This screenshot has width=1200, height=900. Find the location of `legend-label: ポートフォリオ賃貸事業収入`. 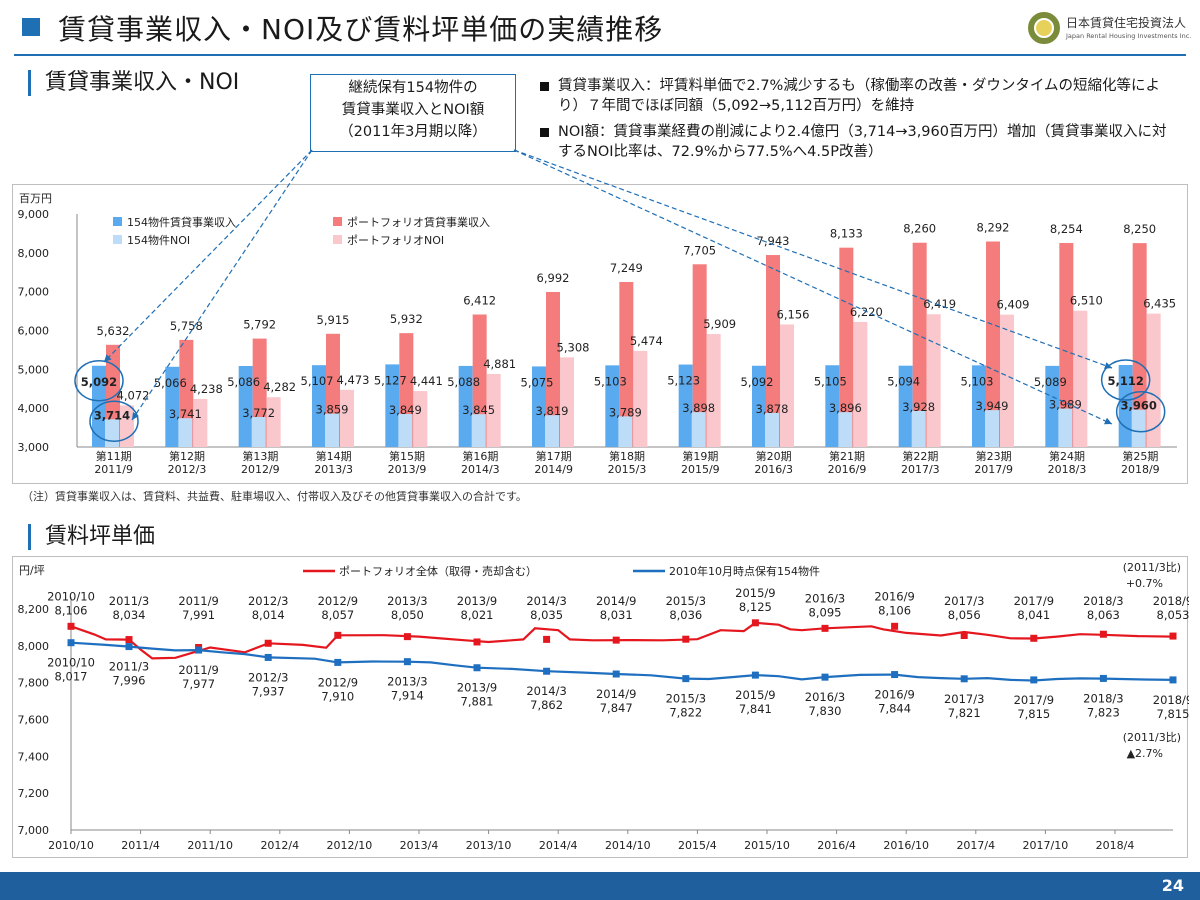

legend-label: ポートフォリオ賃貸事業収入 is located at coordinates (418, 222).